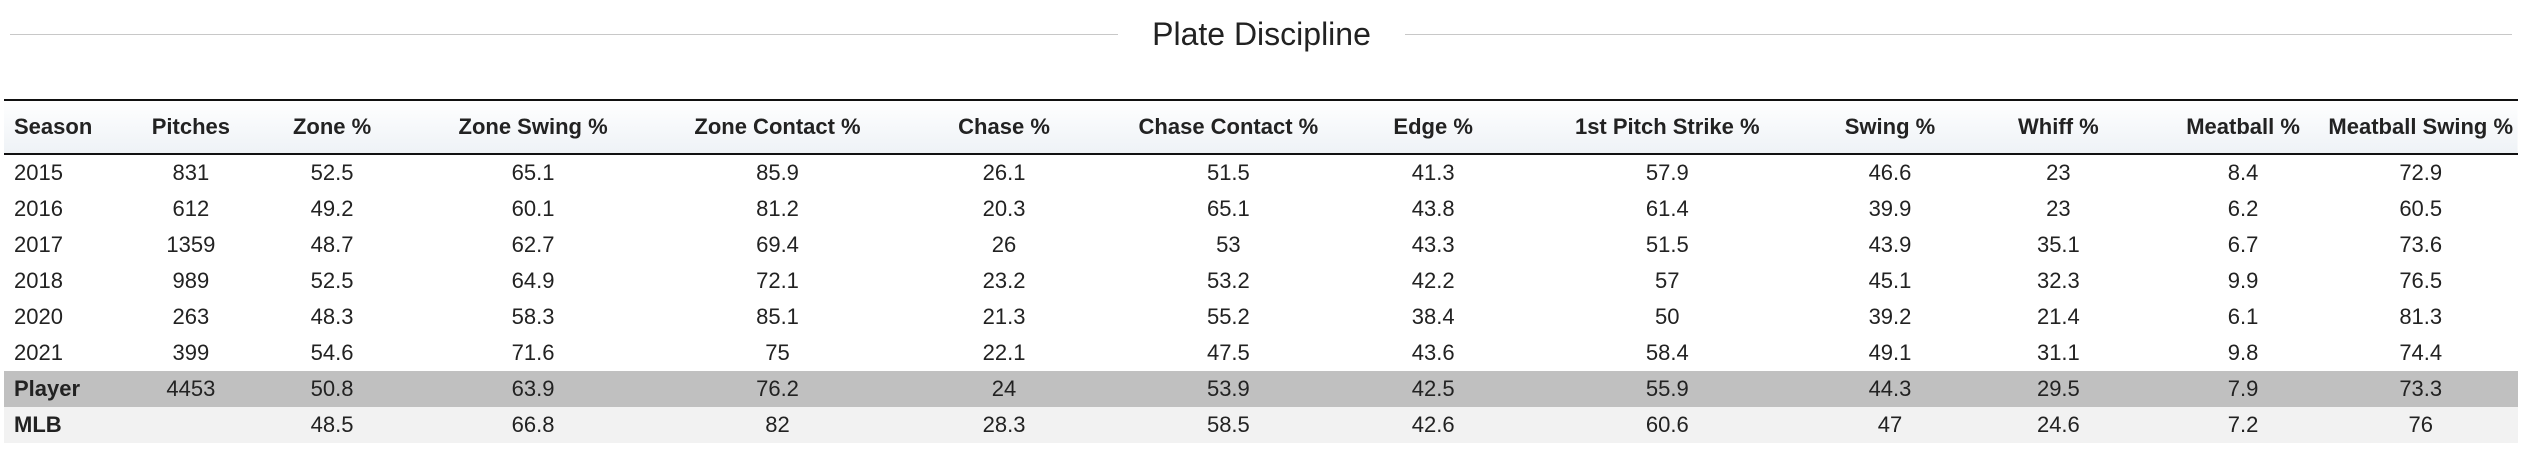 This screenshot has height=452, width=2522. What do you see at coordinates (38, 316) in the screenshot?
I see `cell-season: 2020` at bounding box center [38, 316].